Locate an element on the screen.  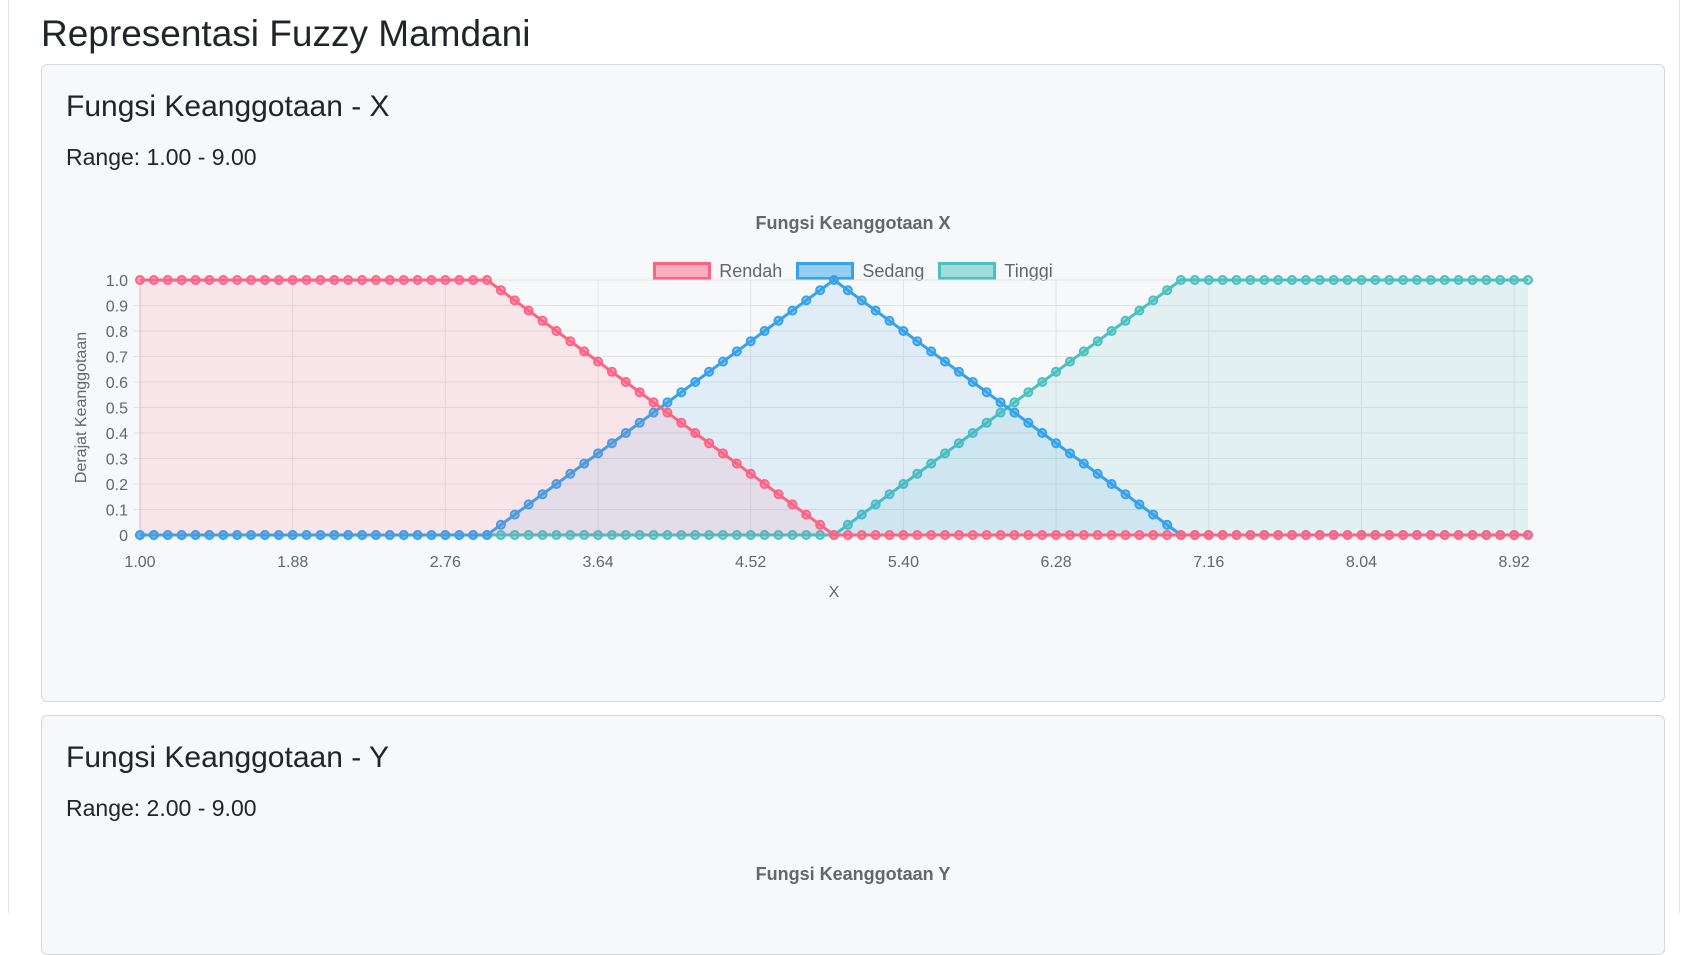
legend-item-rendah: Rendah is located at coordinates (717, 271).